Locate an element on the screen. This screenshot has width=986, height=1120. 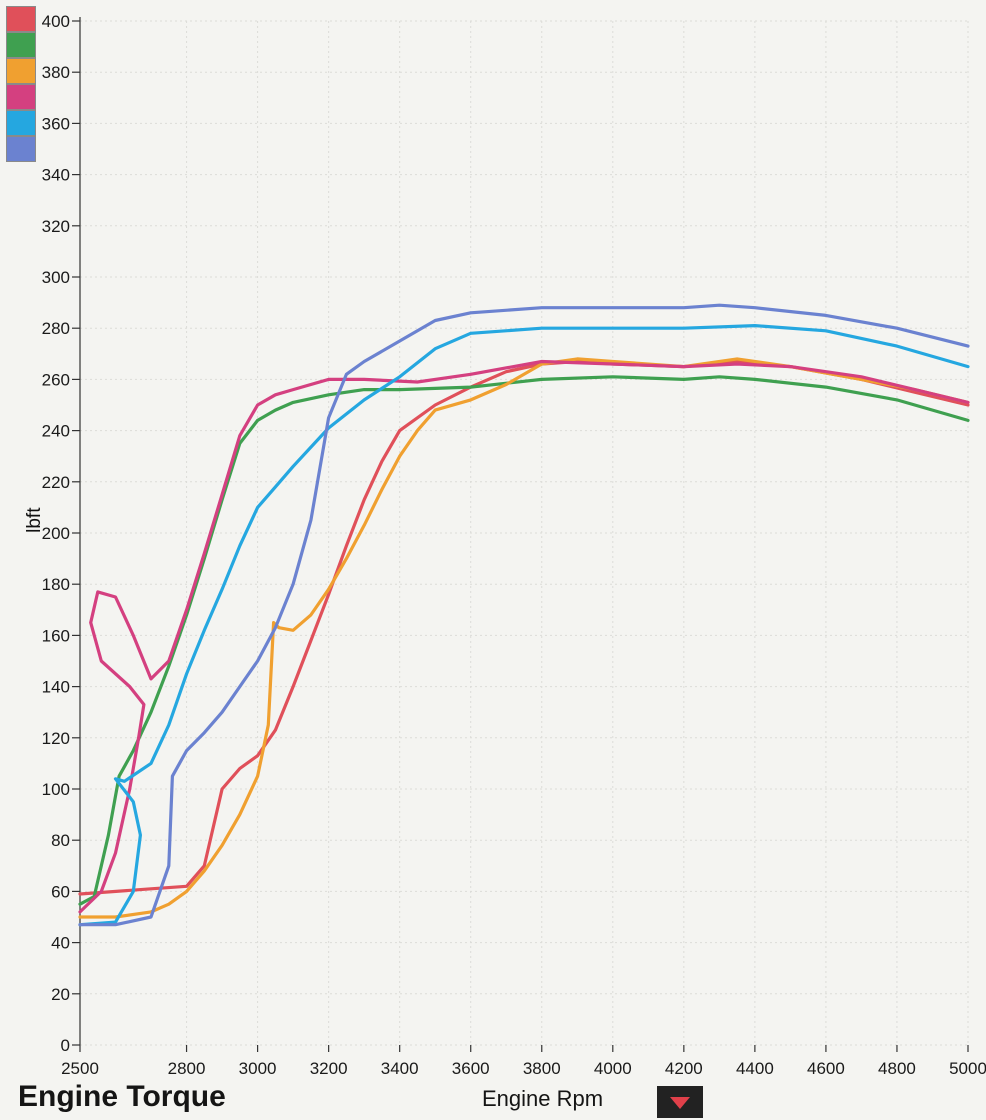
triangle-down-icon is located at coordinates (680, 1103).